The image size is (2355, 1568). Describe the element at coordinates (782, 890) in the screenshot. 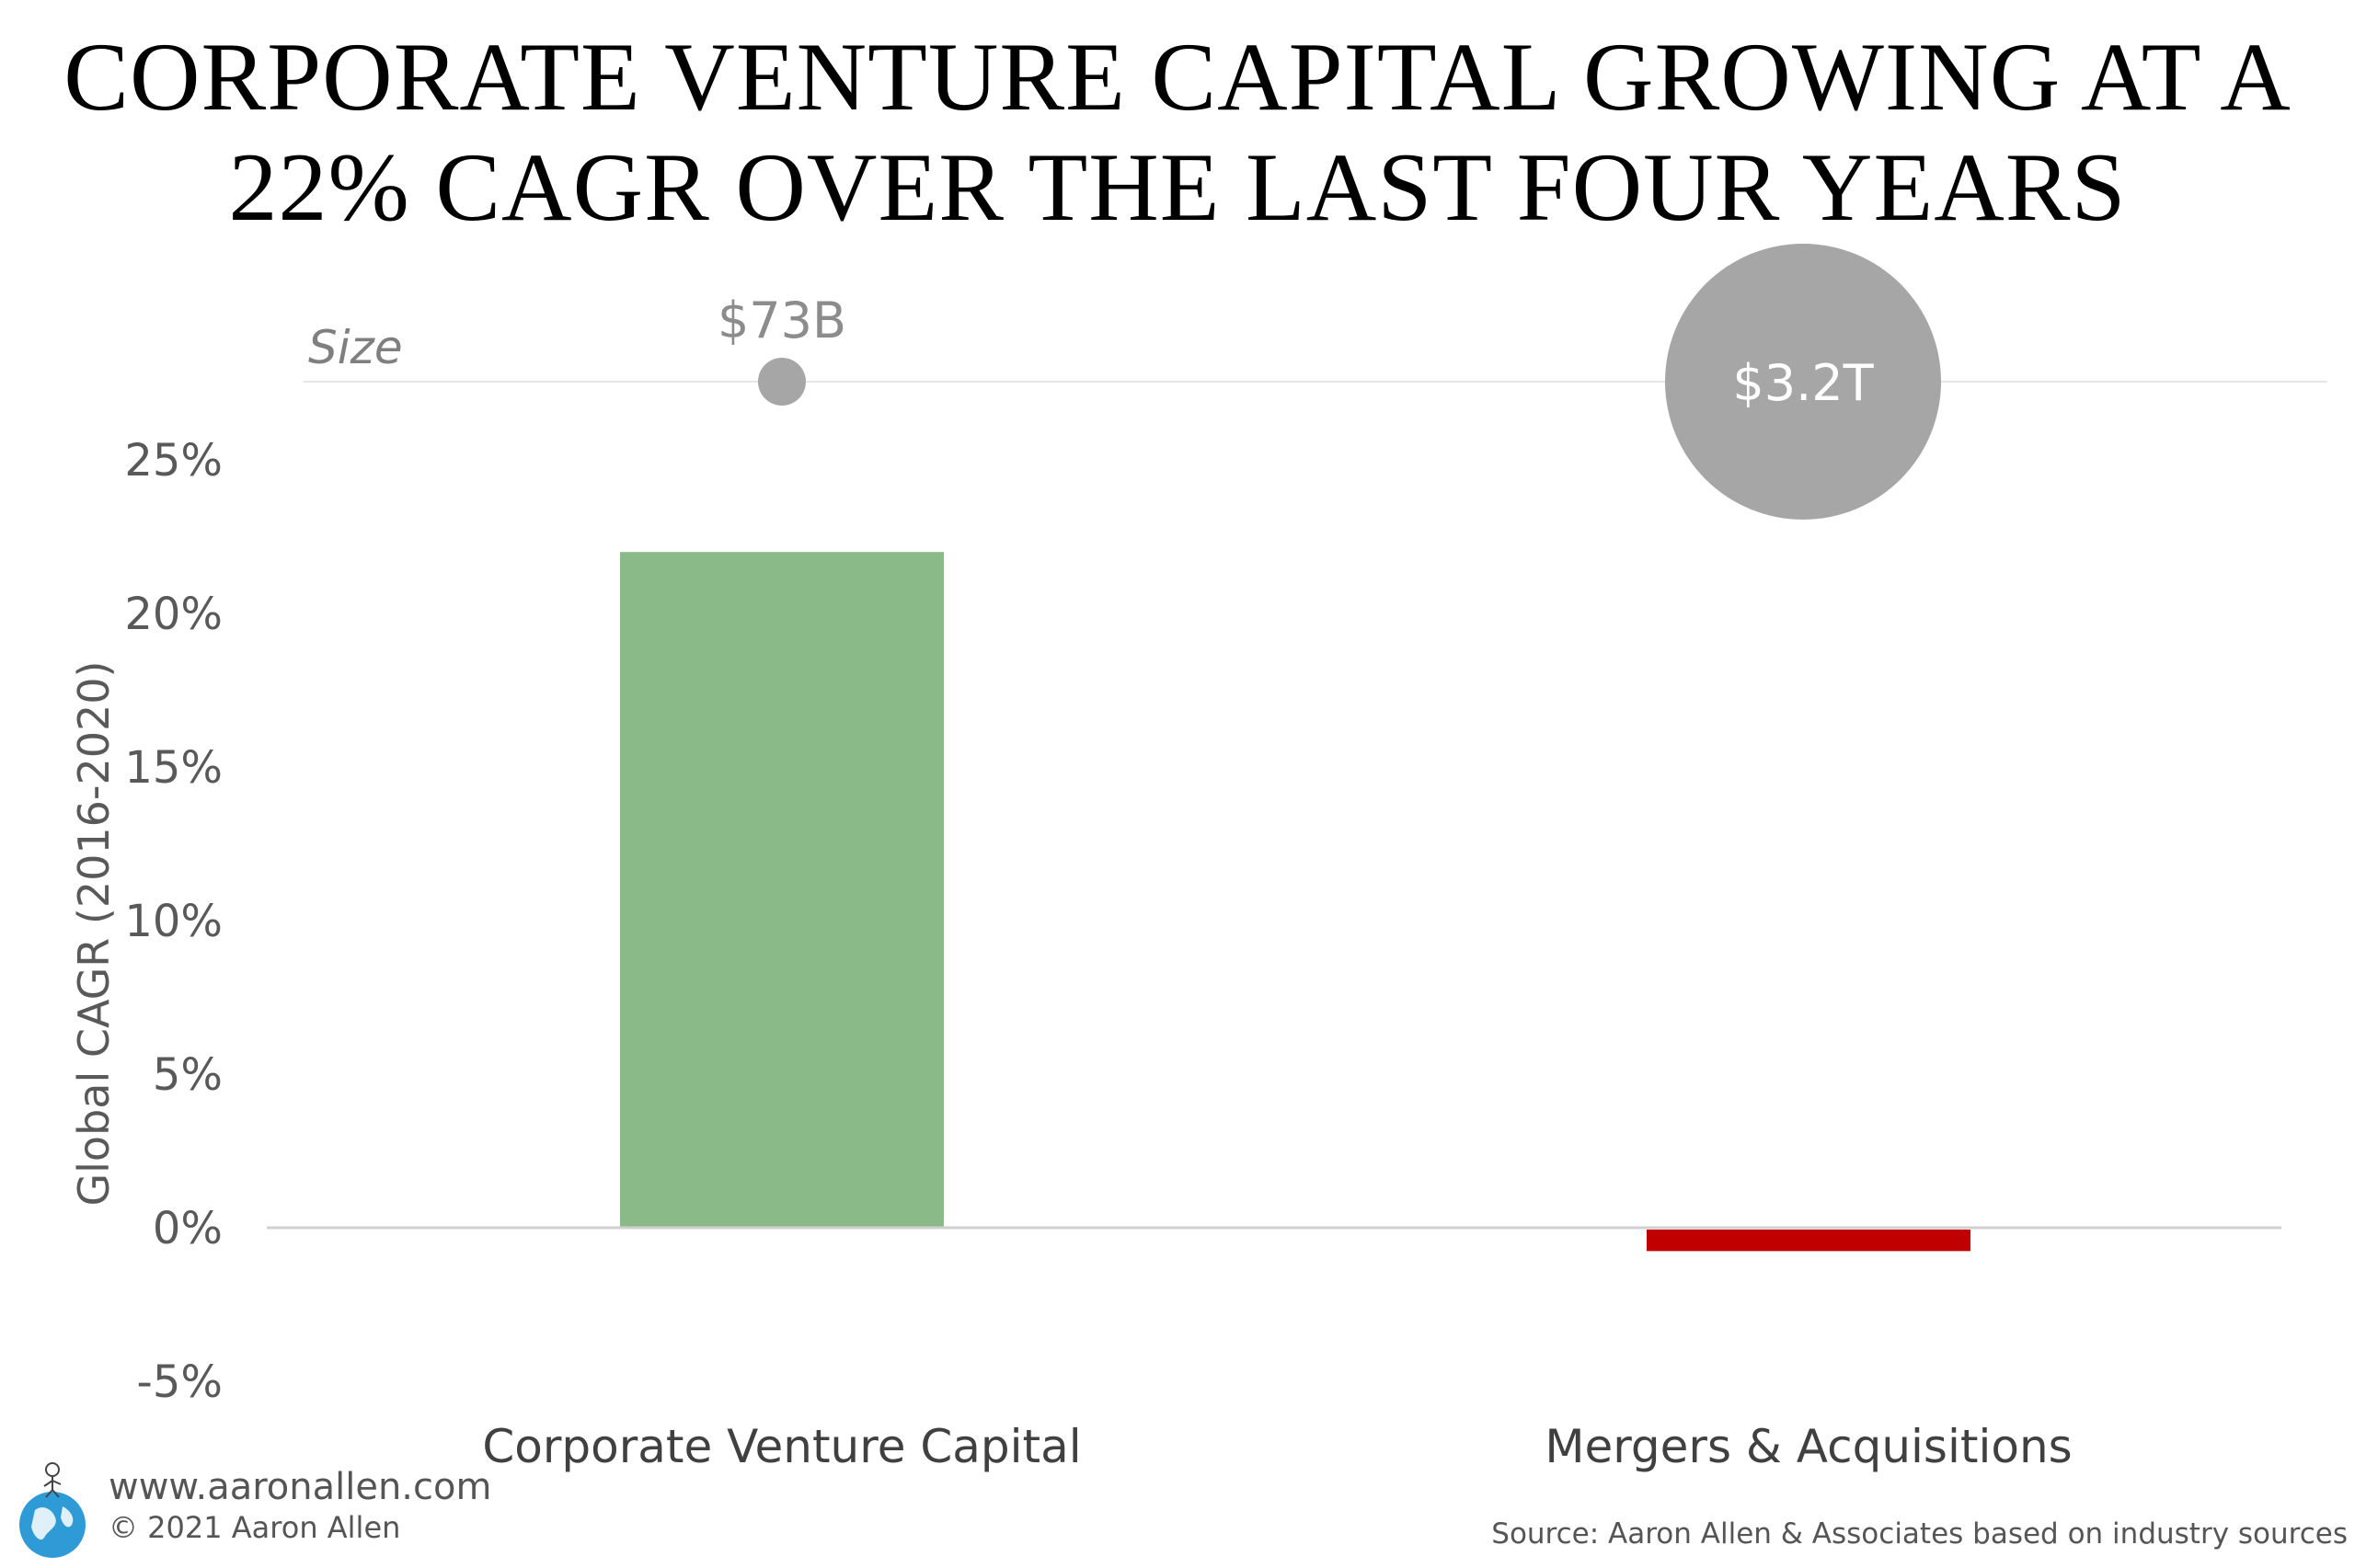

I see `bar-corporate-venture-capital` at that location.